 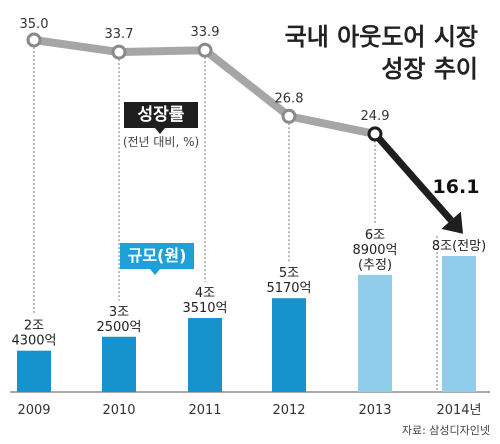 What do you see at coordinates (289, 98) in the screenshot?
I see `growth-value-label: 26.8` at bounding box center [289, 98].